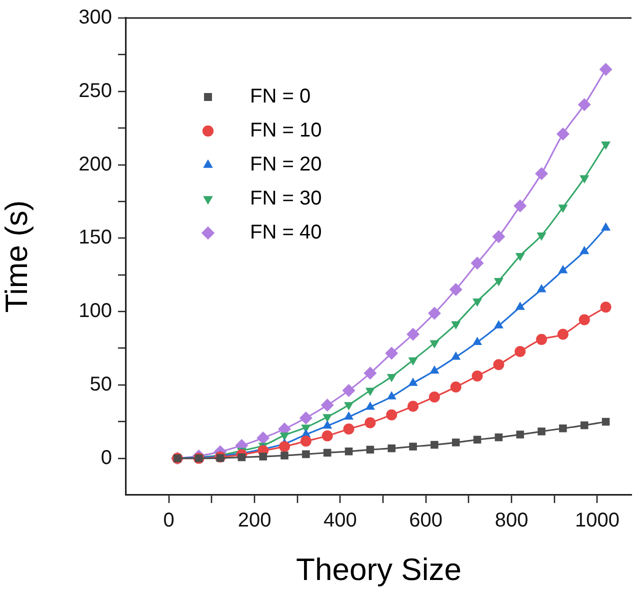 The height and width of the screenshot is (594, 638). What do you see at coordinates (286, 131) in the screenshot?
I see `legend-label: FN = 10` at bounding box center [286, 131].